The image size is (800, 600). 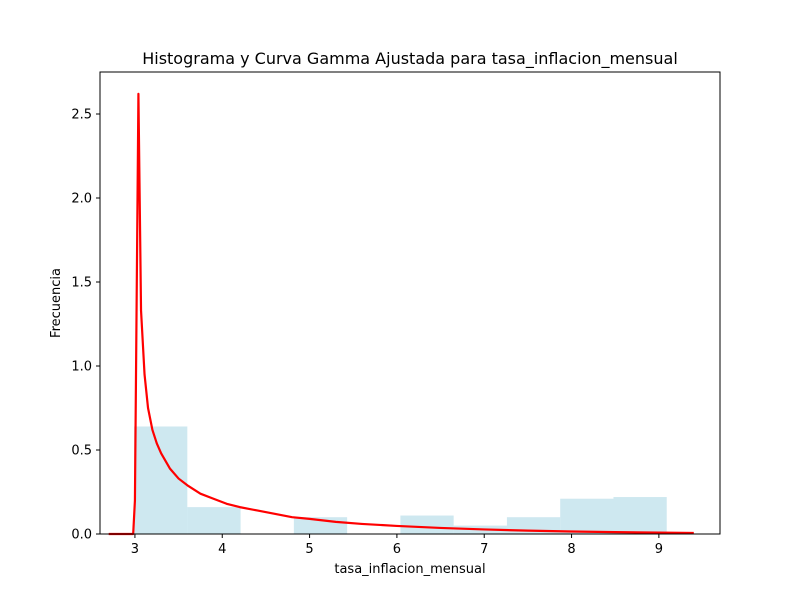 I want to click on x-axis-label: tasa_inflacion_mensual, so click(x=409, y=569).